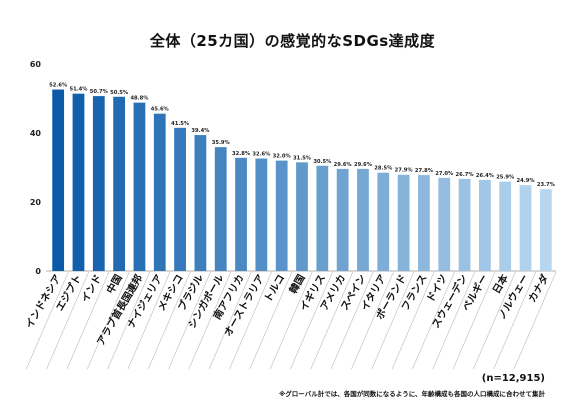 This screenshot has height=415, width=585. I want to click on x-tick-label: トルコ, so click(274, 289).